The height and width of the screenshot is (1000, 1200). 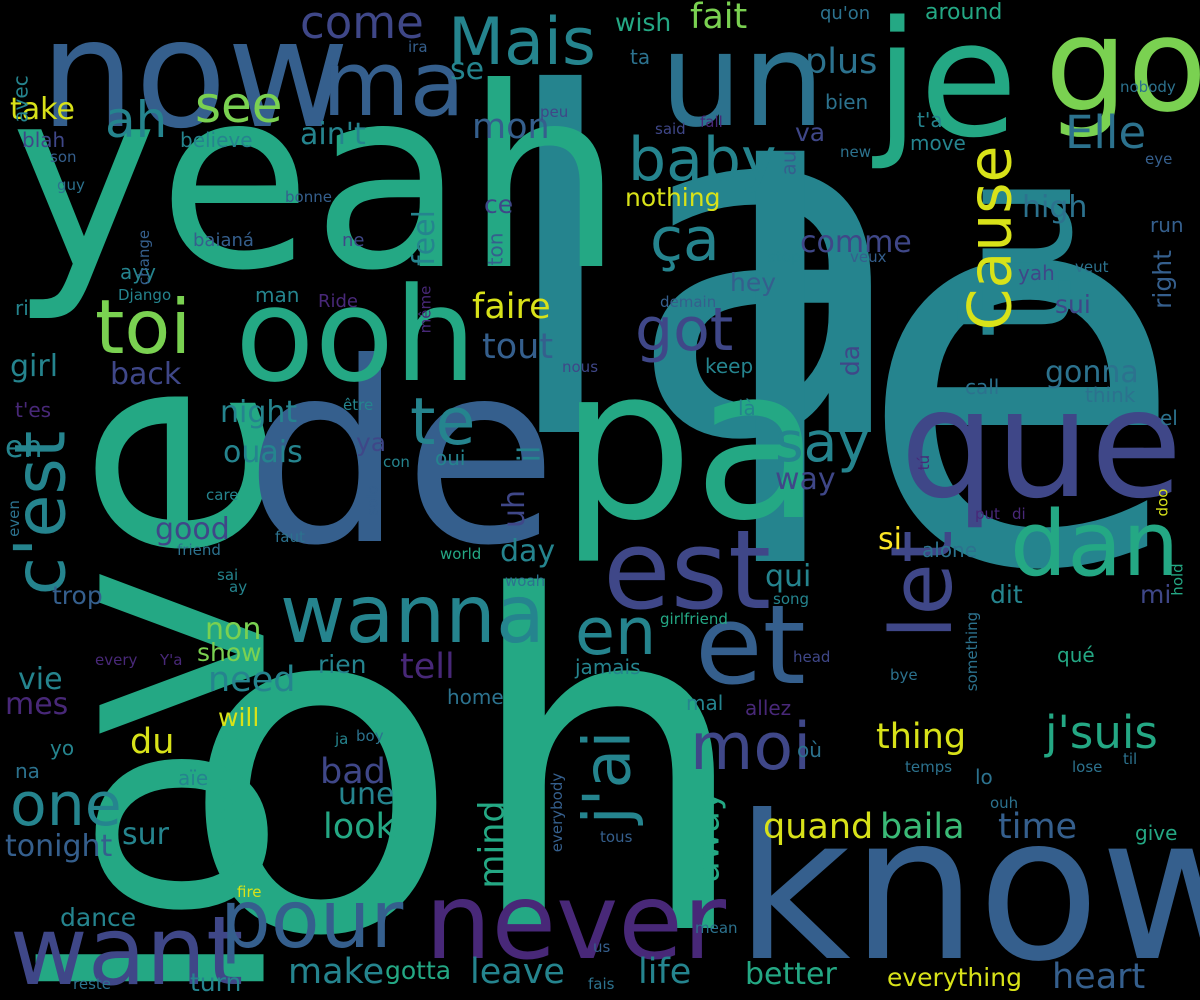 I want to click on word-88: il, so click(x=529, y=453).